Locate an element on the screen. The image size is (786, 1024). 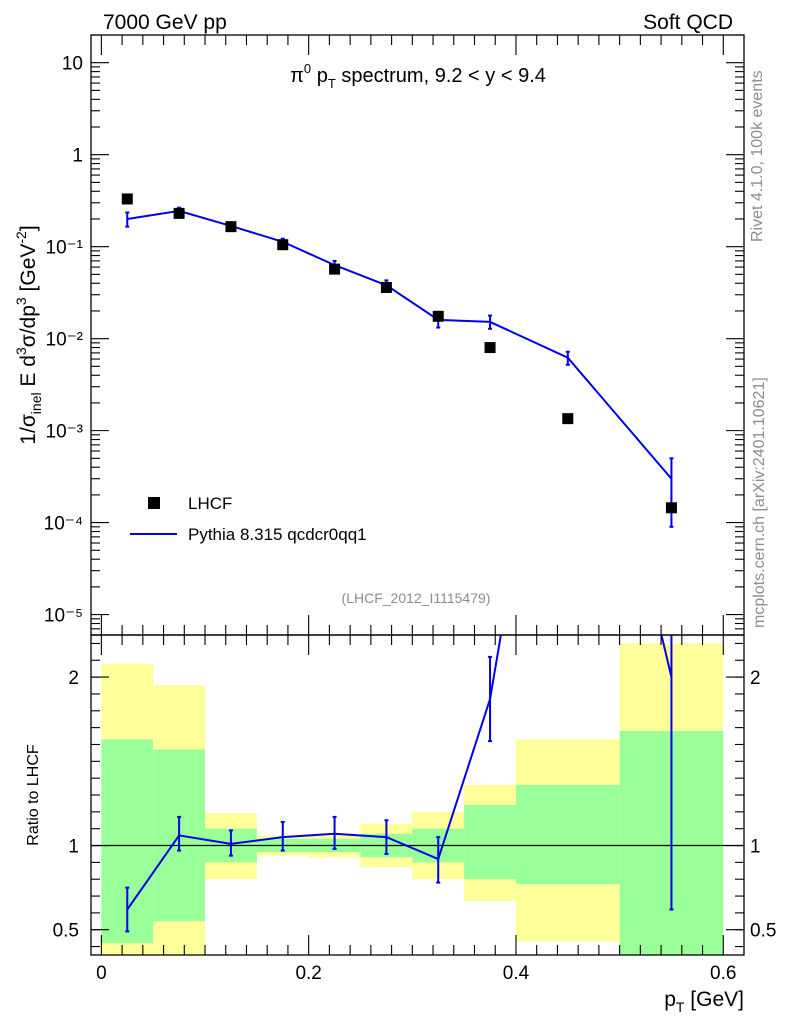
energy-label: 7000 GeV pp is located at coordinates (165, 22).